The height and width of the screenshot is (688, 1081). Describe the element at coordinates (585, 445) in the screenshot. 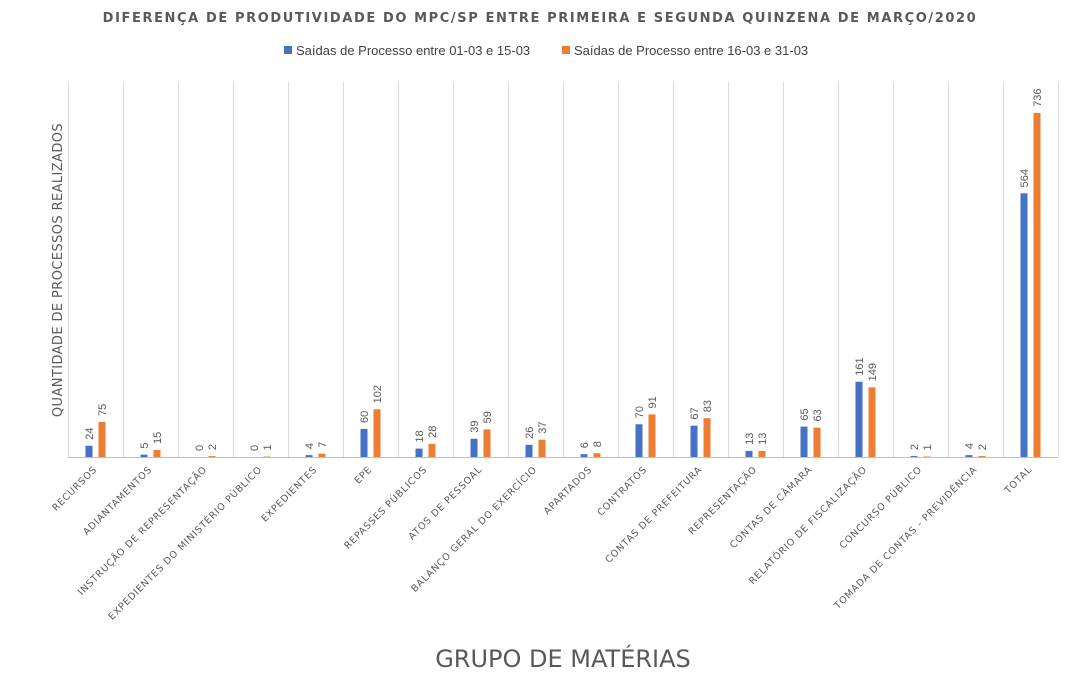

I see `data-label-series-1-9: 6` at that location.